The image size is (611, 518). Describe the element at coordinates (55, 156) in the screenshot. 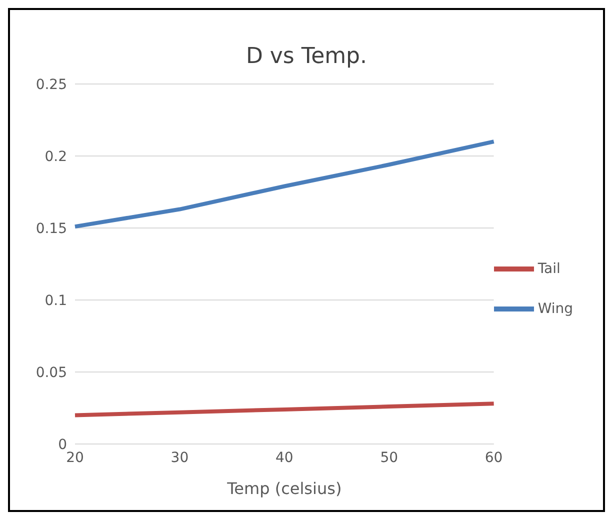

I see `y-tick-label: 0.2` at that location.